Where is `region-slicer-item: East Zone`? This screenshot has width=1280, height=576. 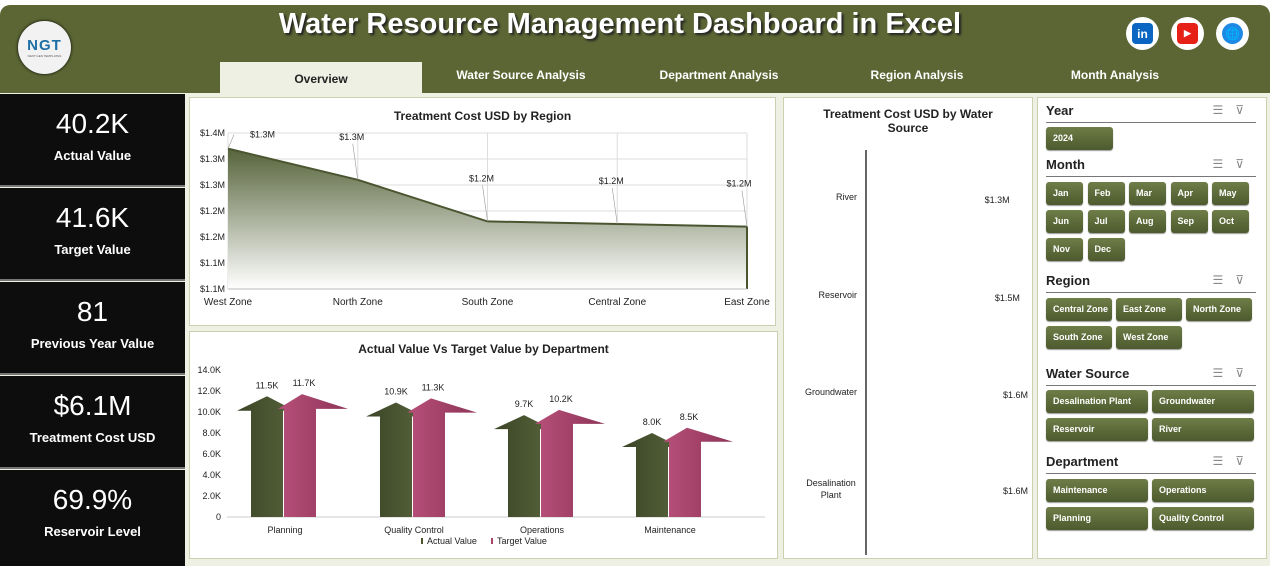
region-slicer-item: East Zone is located at coordinates (1149, 309).